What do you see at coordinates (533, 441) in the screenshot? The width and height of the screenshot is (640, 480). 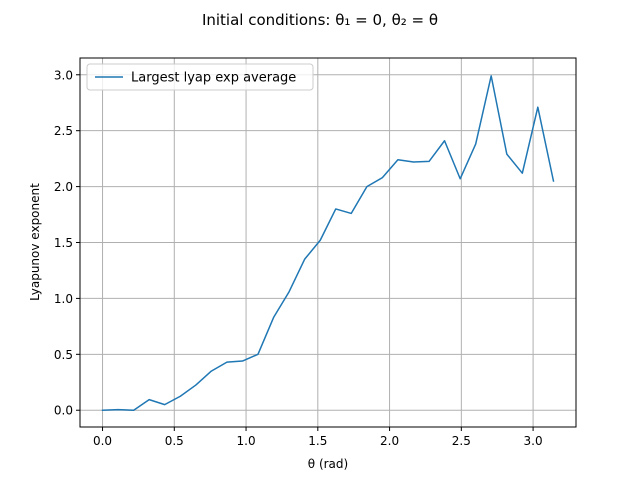 I see `x-tick-label: 3.0` at bounding box center [533, 441].